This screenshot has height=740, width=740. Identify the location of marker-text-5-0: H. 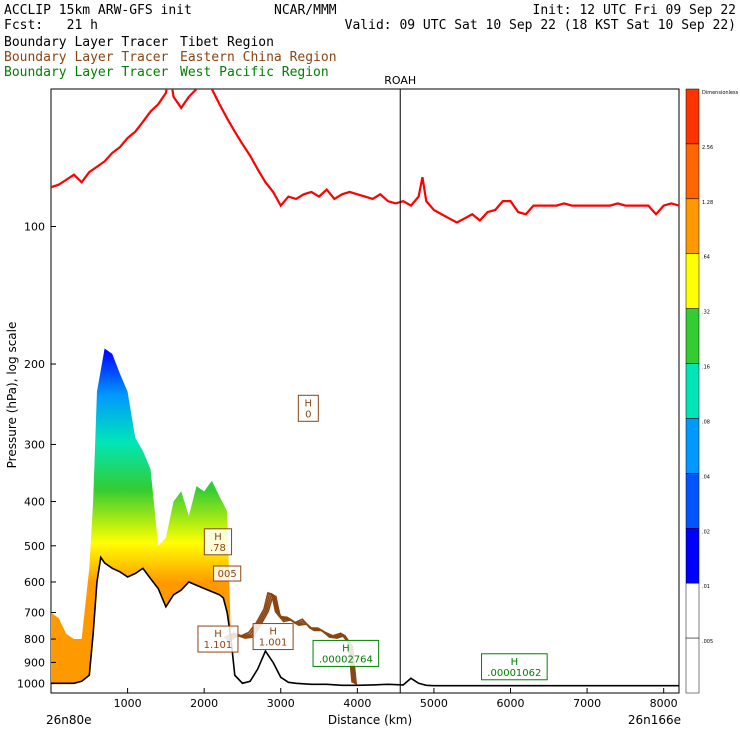
(346, 648).